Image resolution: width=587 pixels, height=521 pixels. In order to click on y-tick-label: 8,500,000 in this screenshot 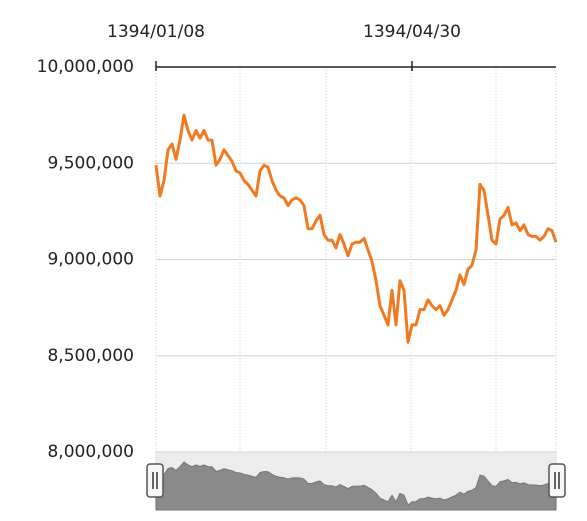, I will do `click(90, 356)`.